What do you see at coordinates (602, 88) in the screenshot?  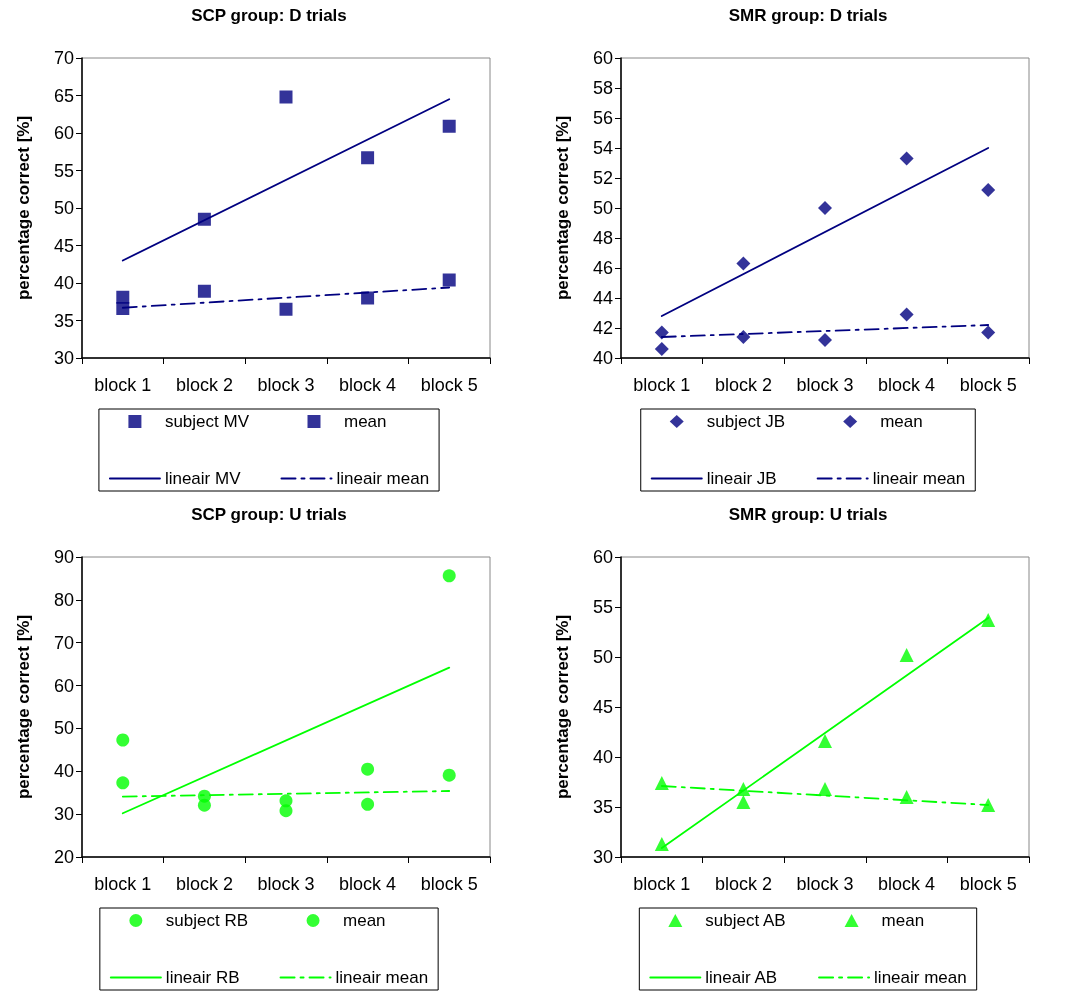 I see `y-tick-label: 58` at bounding box center [602, 88].